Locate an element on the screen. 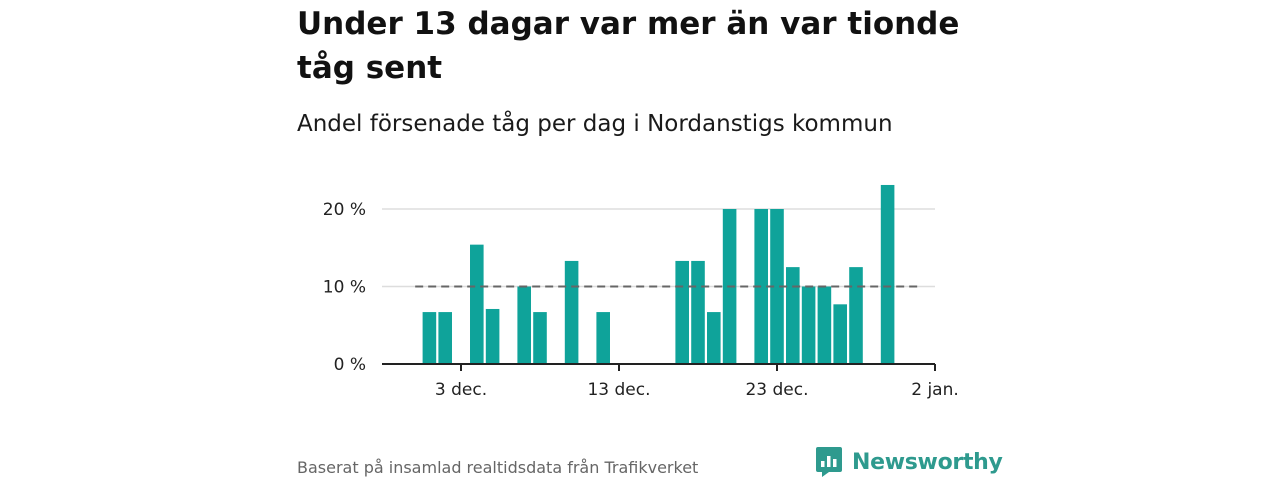 This screenshot has width=1280, height=480. newsworthy-logo-icon is located at coordinates (829, 462).